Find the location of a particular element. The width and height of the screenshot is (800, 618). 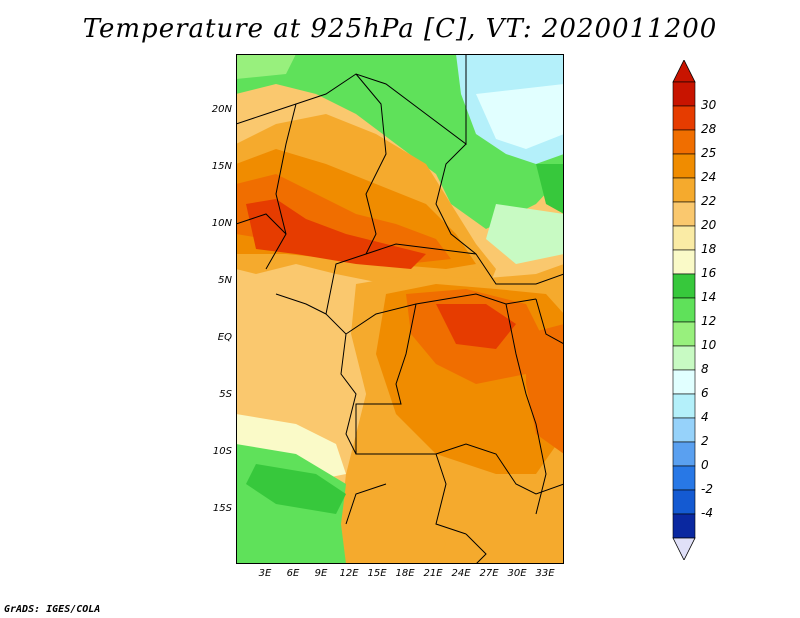

colorbar-label: 8 is located at coordinates (705, 369).